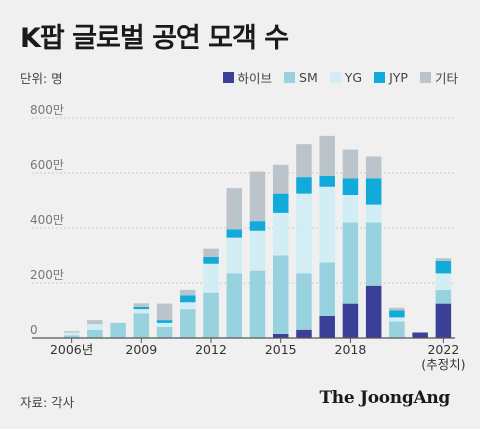 This screenshot has height=429, width=480. I want to click on bar-segment-yg-2017, so click(327, 224).